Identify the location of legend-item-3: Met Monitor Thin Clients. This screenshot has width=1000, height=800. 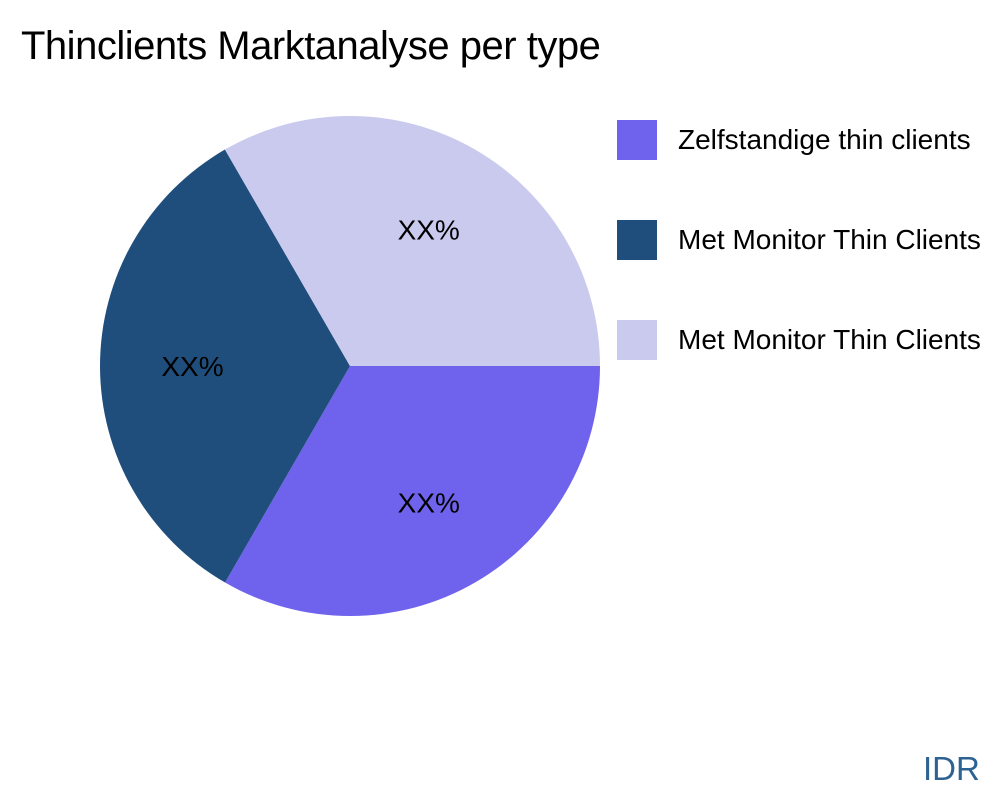
(799, 340).